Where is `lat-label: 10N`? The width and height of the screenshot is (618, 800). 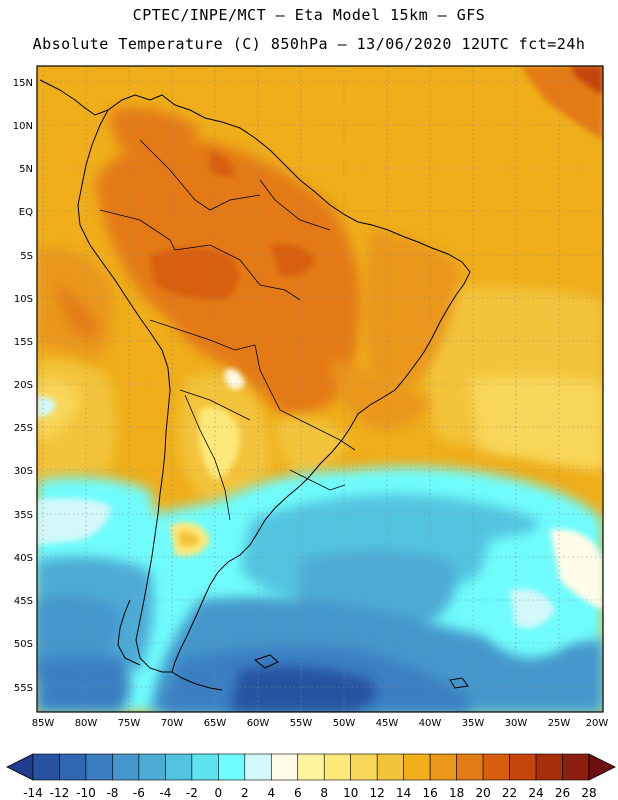 lat-label: 10N is located at coordinates (23, 126).